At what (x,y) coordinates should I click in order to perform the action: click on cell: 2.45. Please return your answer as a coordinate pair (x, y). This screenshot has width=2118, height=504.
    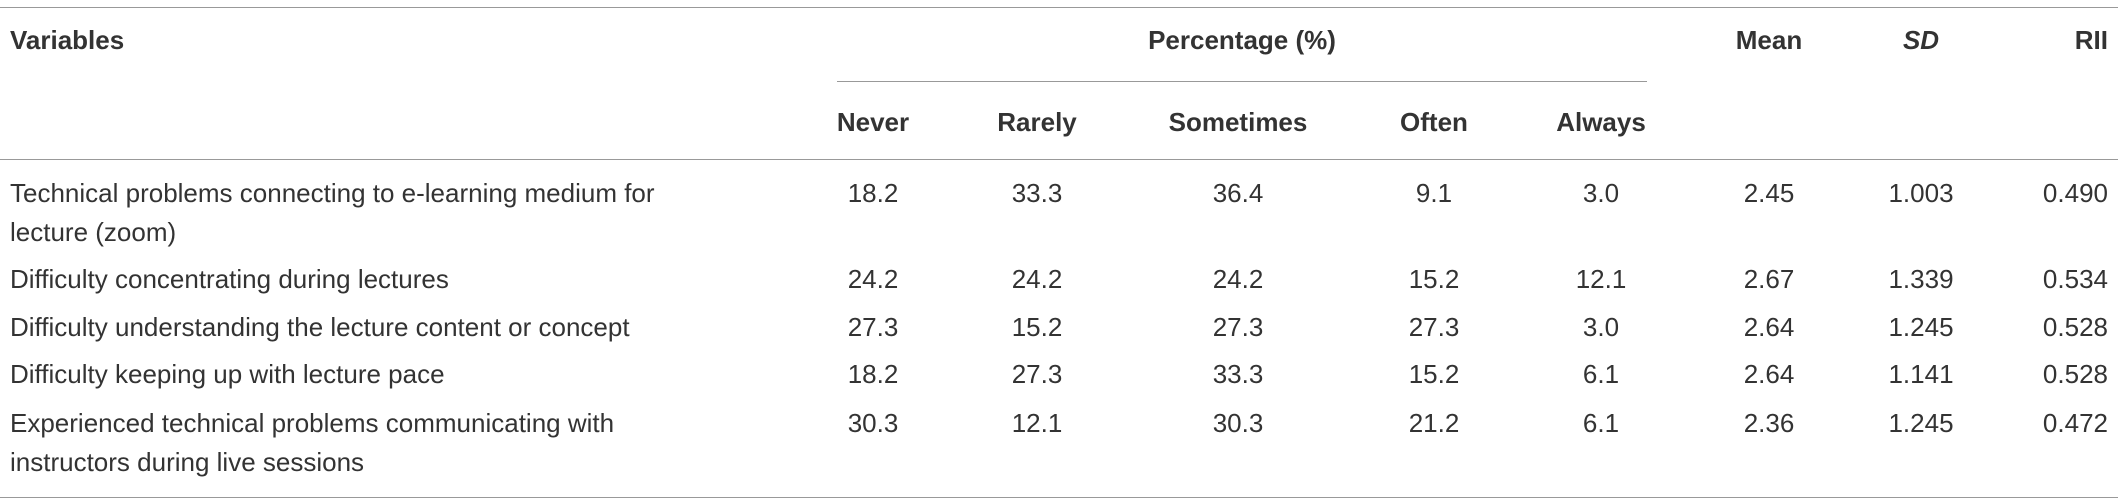
    Looking at the image, I should click on (1769, 193).